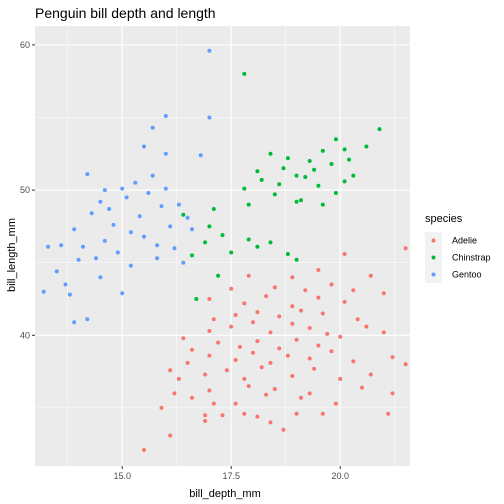  What do you see at coordinates (464, 241) in the screenshot?
I see `legend-label-adelie: Adelie` at bounding box center [464, 241].